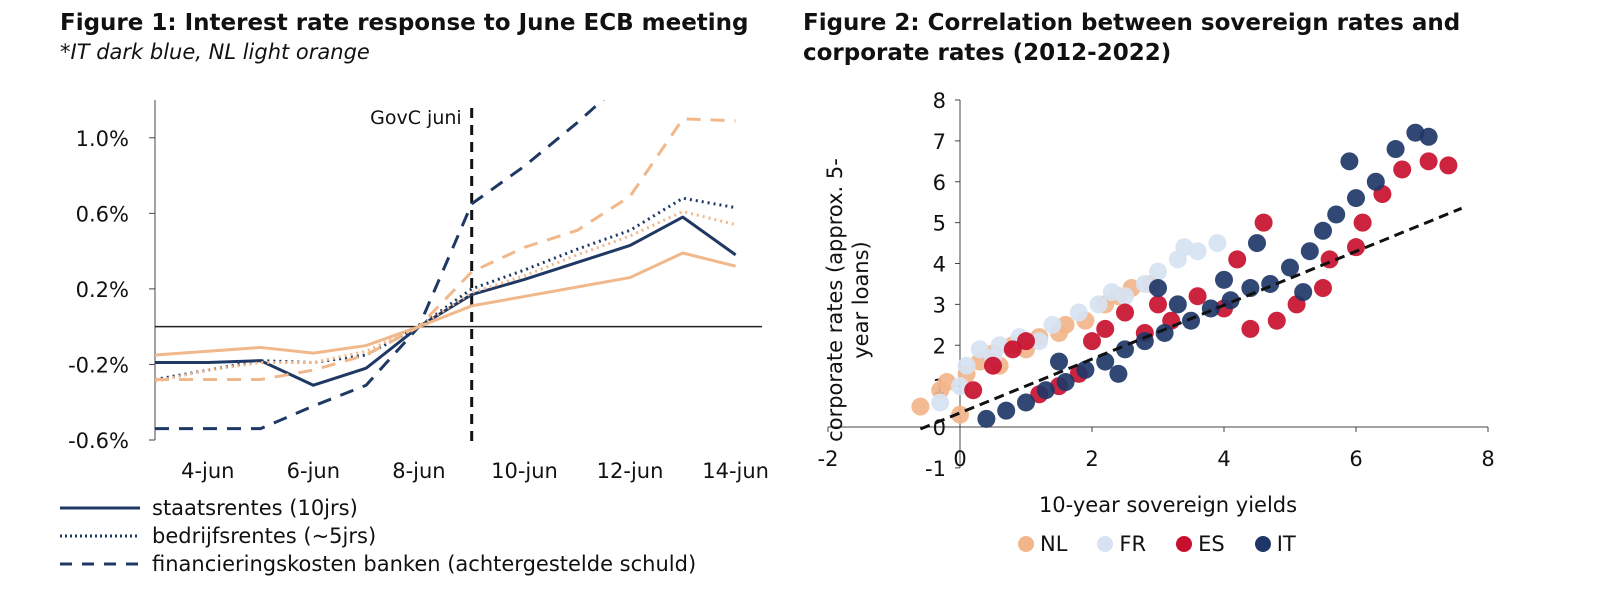 The width and height of the screenshot is (1600, 594). I want to click on figure-2-title-line-2: corporate rates (2012-2022), so click(987, 53).